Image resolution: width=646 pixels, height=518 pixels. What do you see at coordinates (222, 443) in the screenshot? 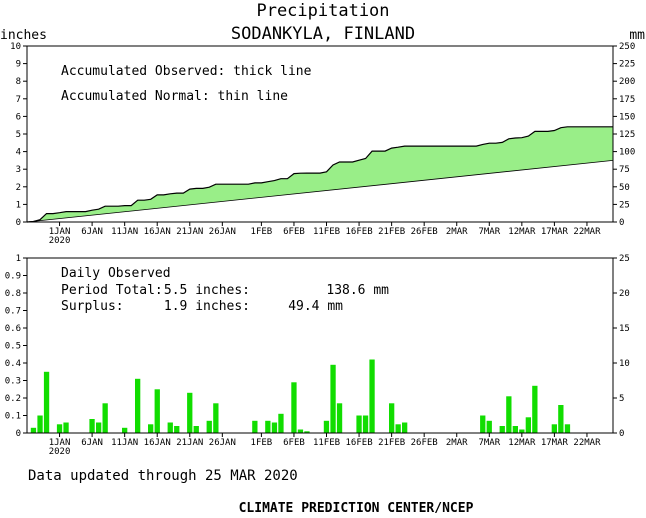
I see `x-tick-label: 26JAN` at bounding box center [222, 443].